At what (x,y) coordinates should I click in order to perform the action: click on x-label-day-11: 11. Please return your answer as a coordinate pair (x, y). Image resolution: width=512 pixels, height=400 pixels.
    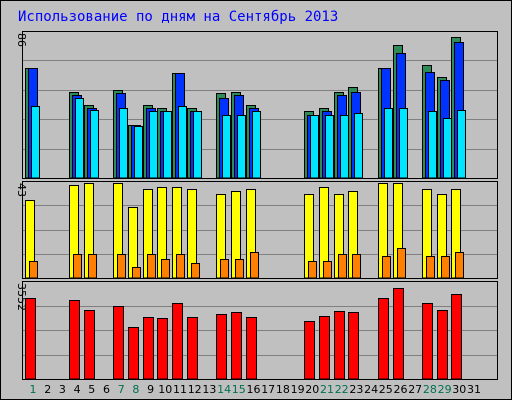
    Looking at the image, I should click on (180, 389).